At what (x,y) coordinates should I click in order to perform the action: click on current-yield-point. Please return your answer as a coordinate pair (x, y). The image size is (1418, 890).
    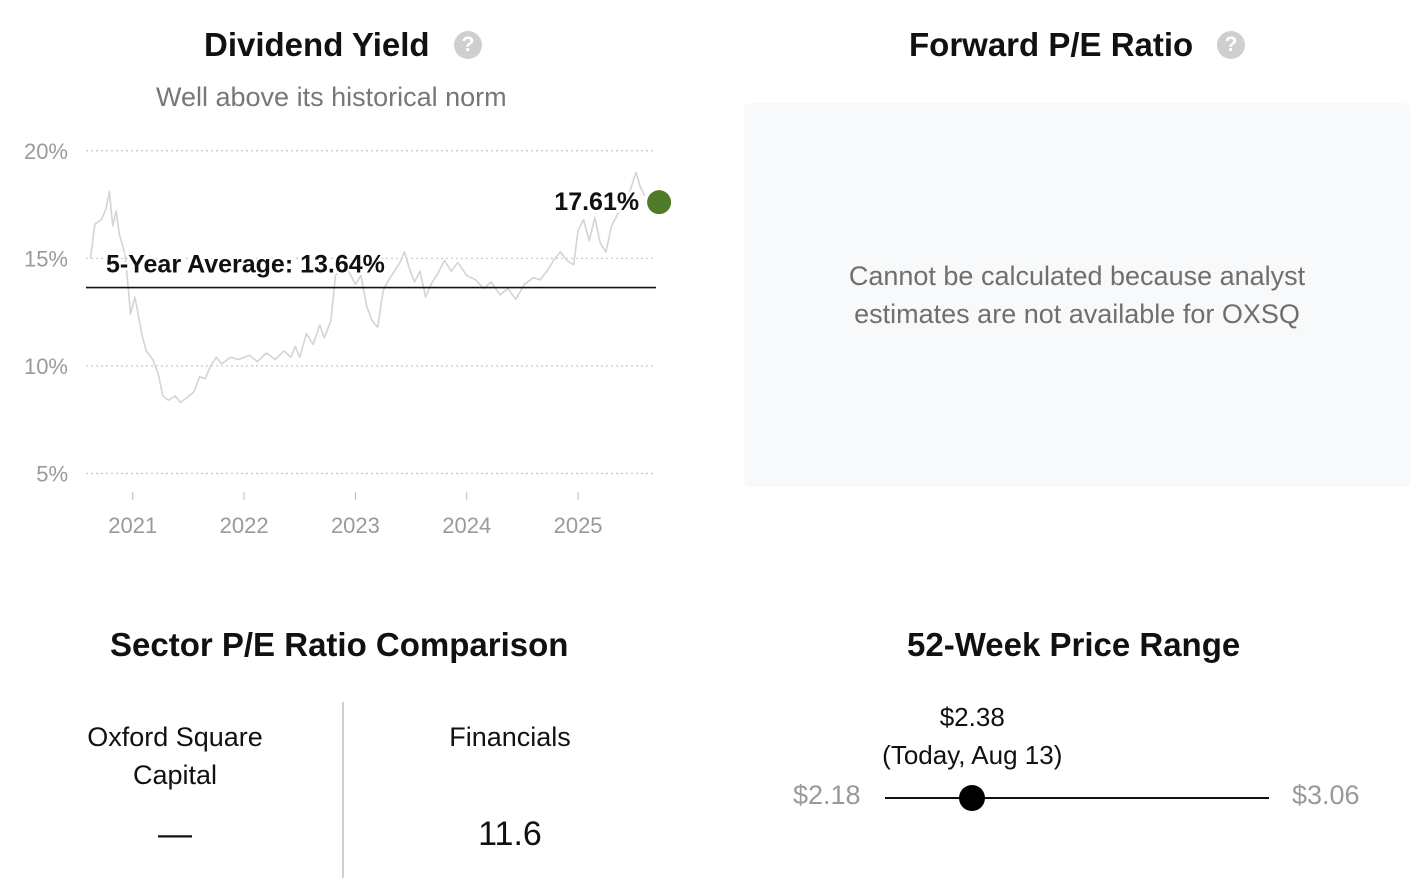
    Looking at the image, I should click on (659, 202).